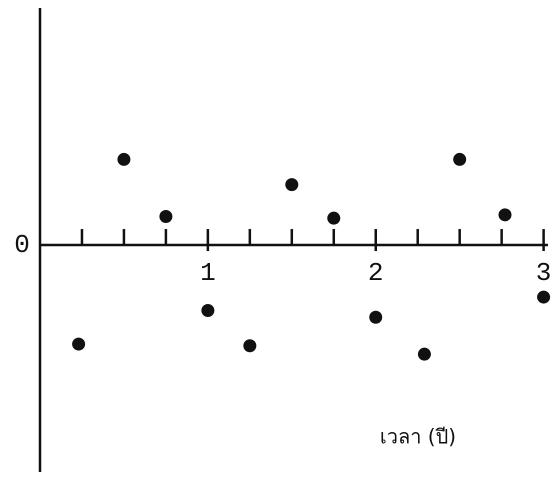 This screenshot has height=485, width=557. I want to click on x-tick-label: 2, so click(376, 273).